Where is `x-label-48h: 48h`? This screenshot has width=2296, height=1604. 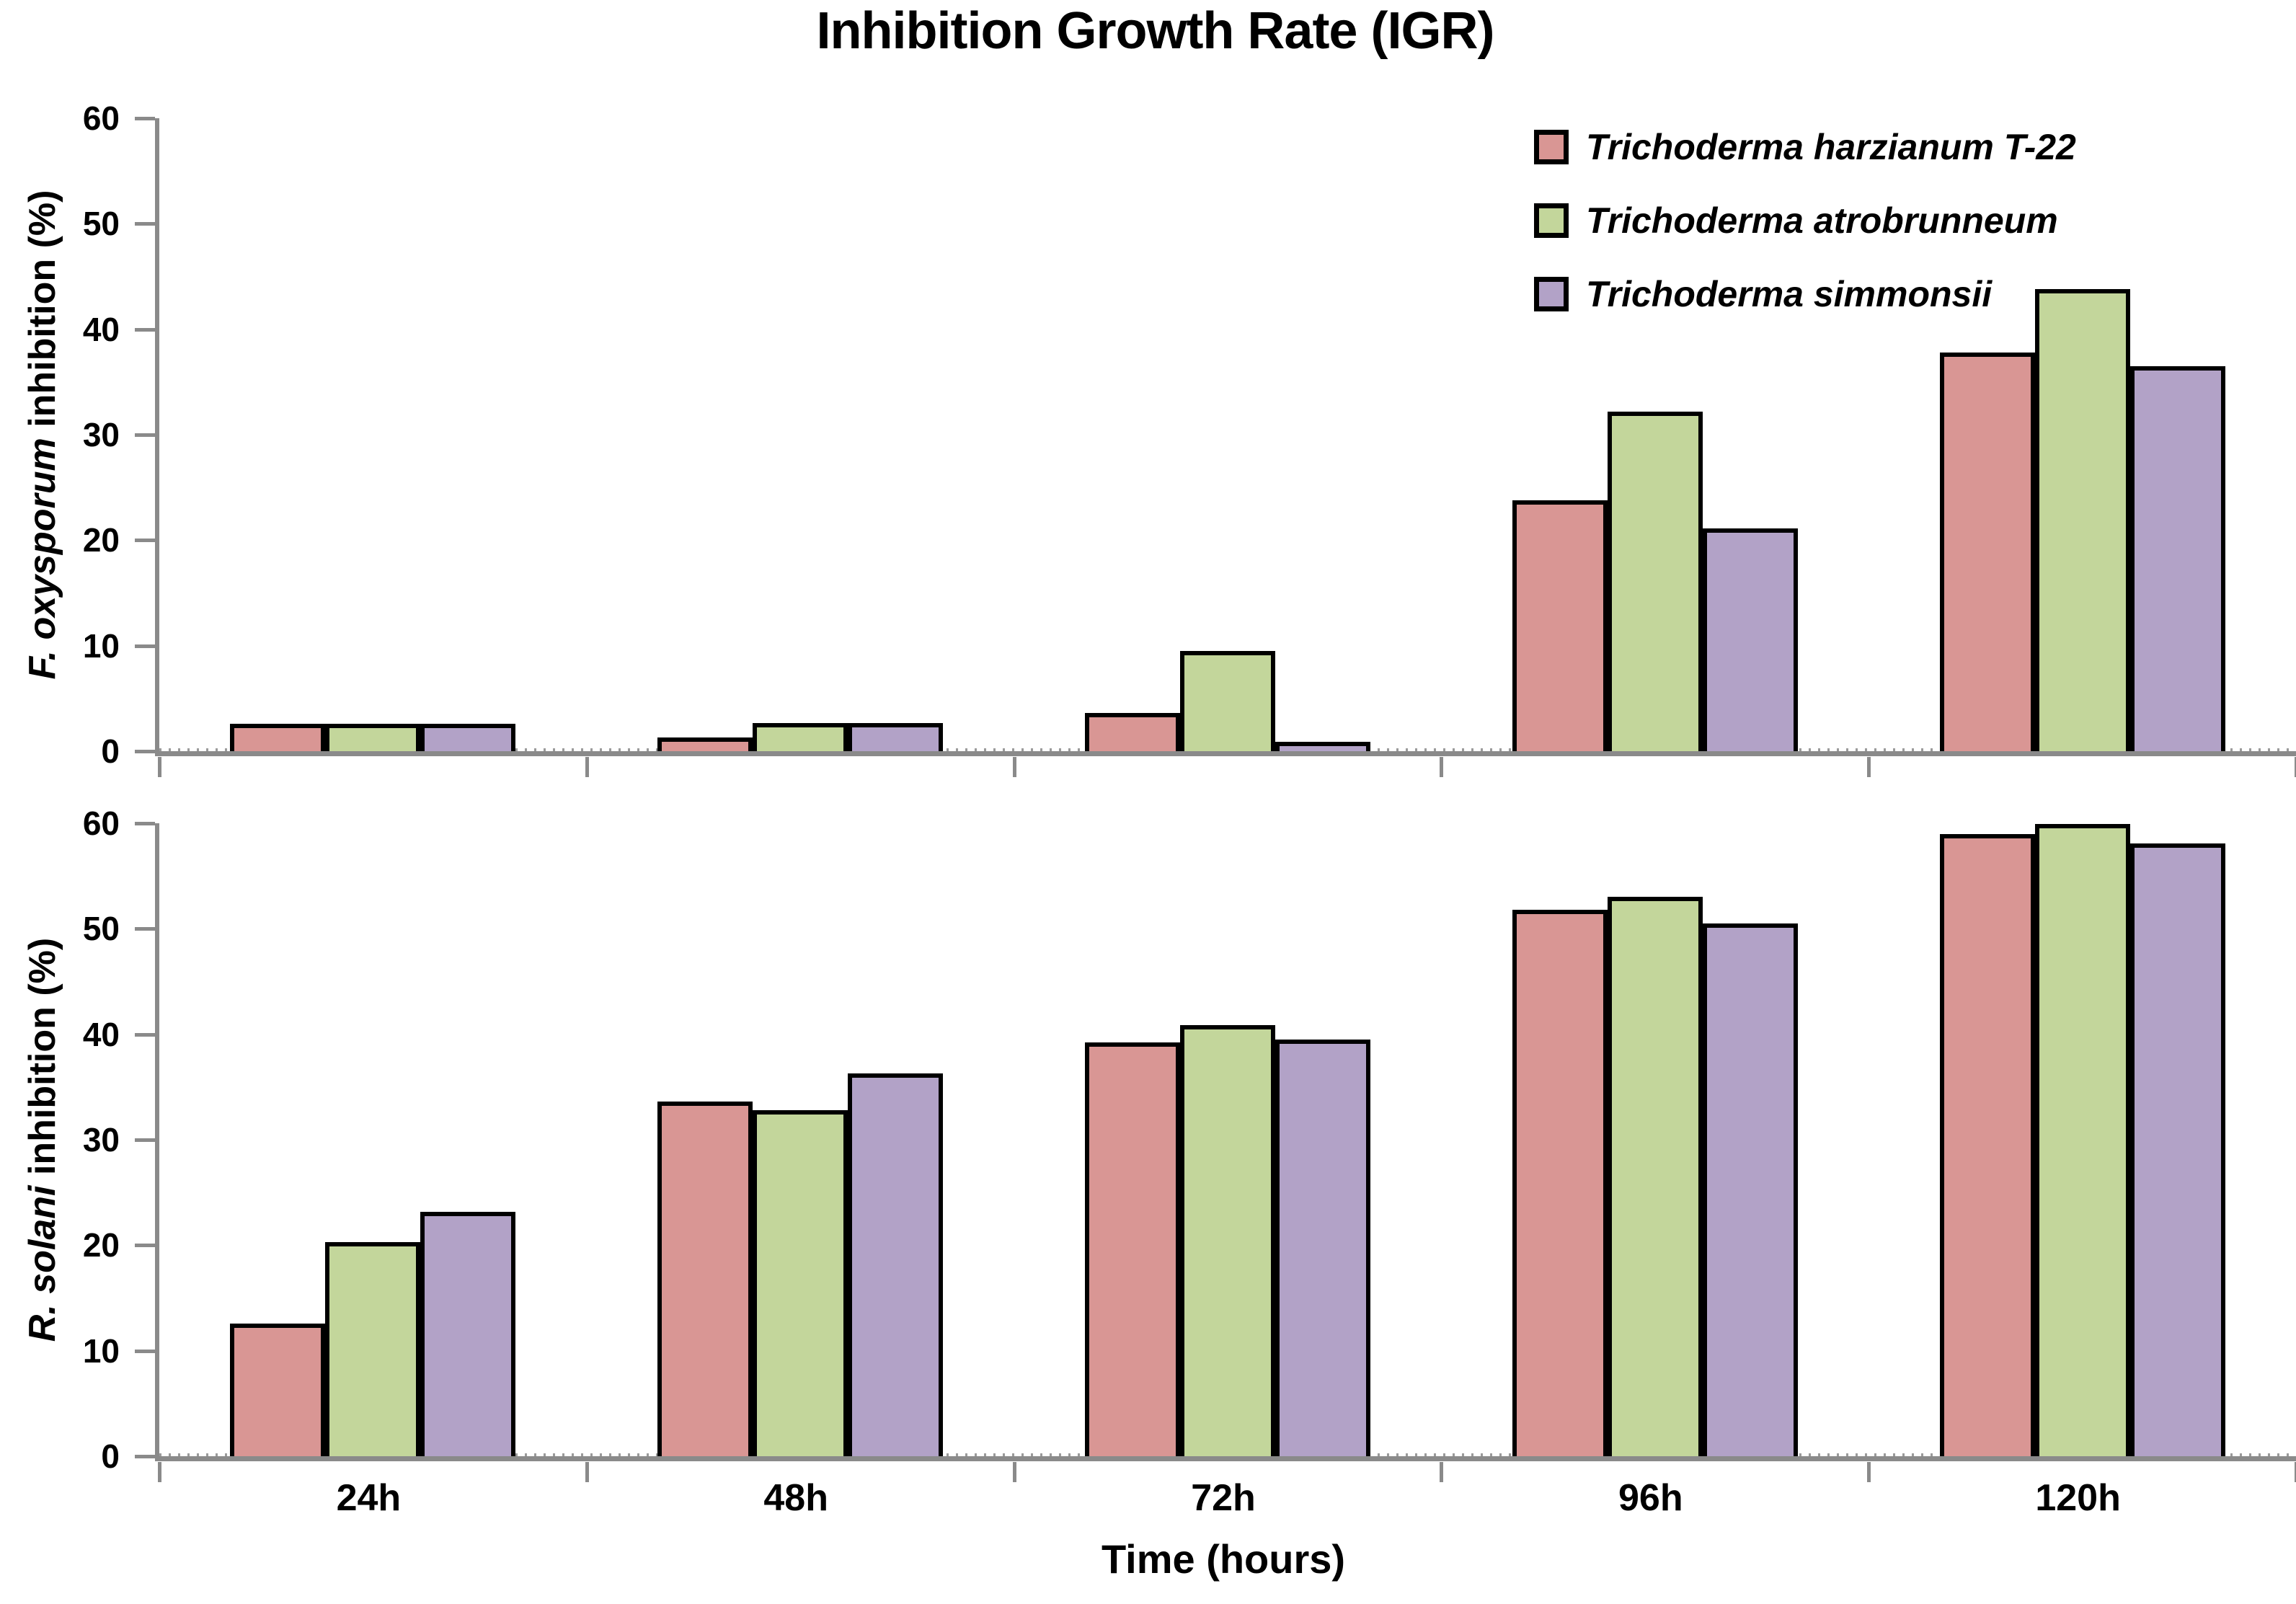
x-label-48h: 48h is located at coordinates (795, 1498).